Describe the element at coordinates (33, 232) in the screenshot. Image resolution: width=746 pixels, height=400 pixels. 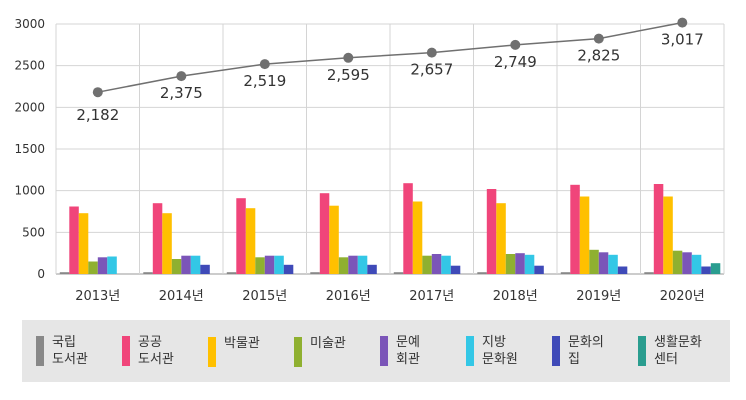
I see `y-tick-label: 500` at that location.